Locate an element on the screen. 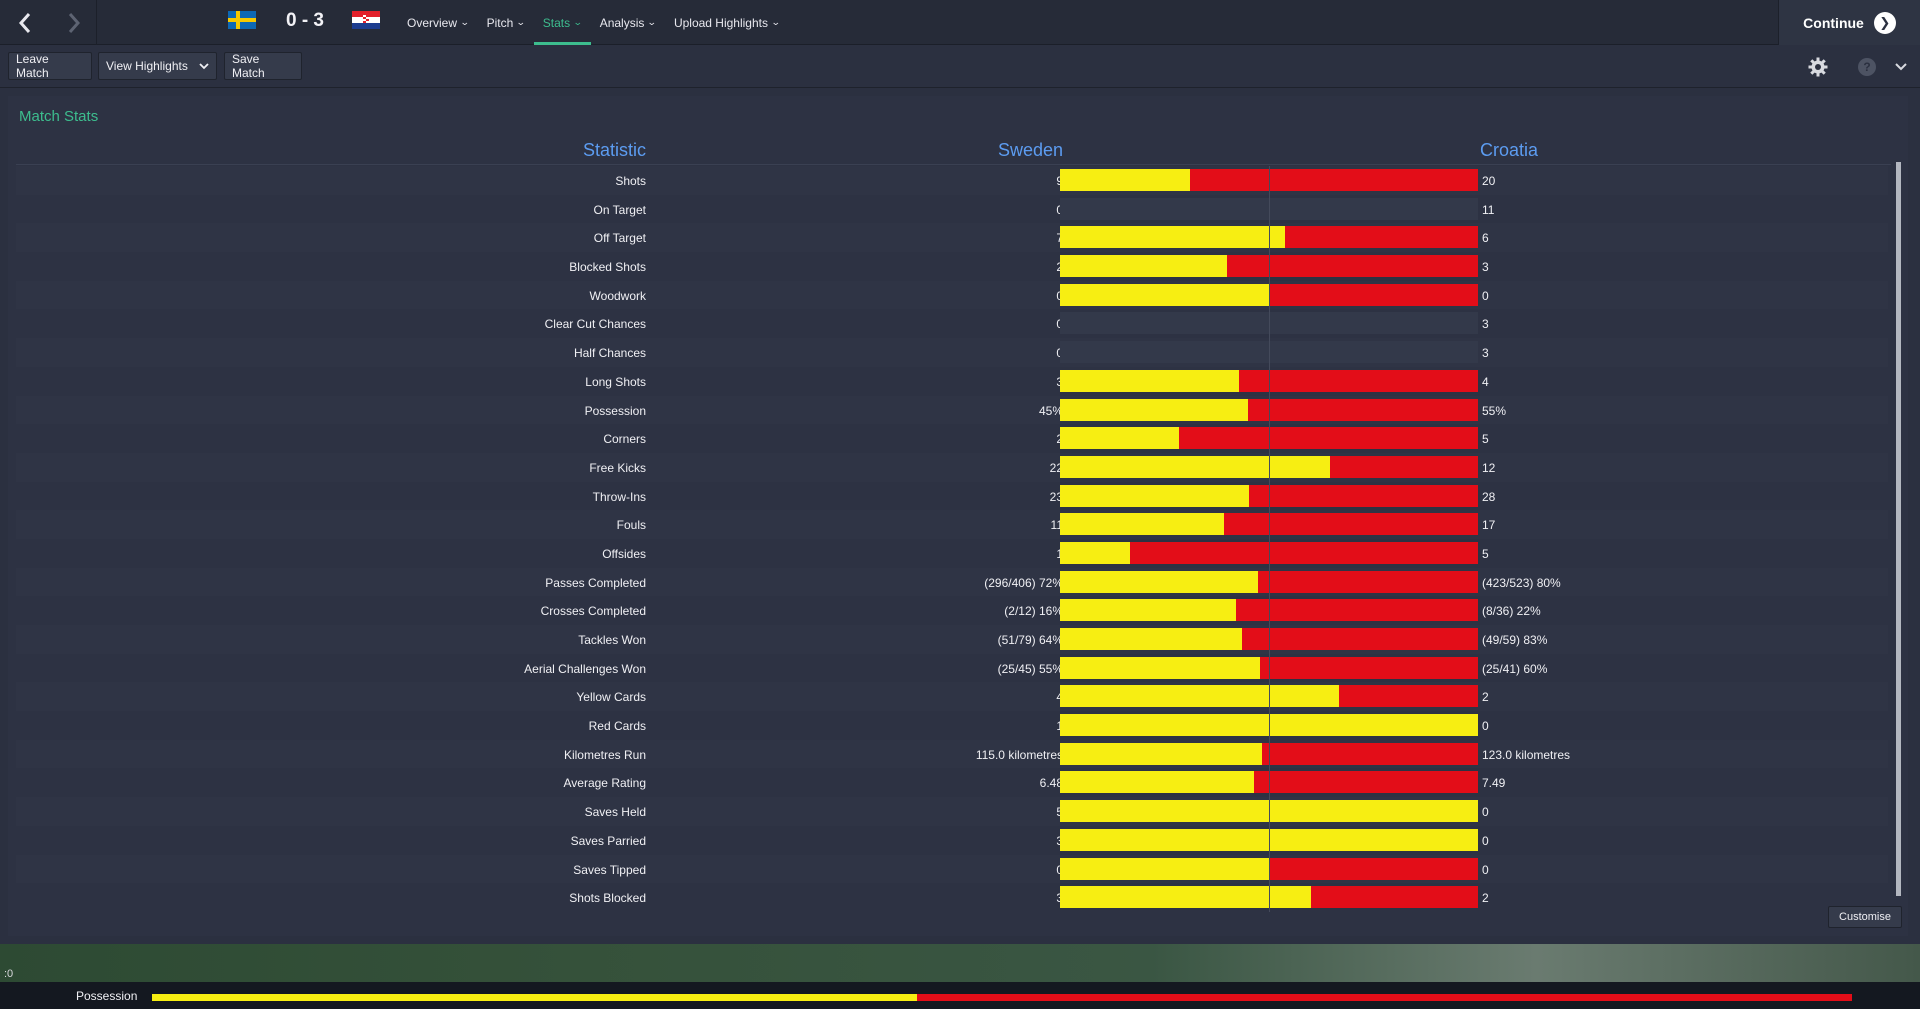 Image resolution: width=1920 pixels, height=1009 pixels. possession-home-fill is located at coordinates (534, 997).